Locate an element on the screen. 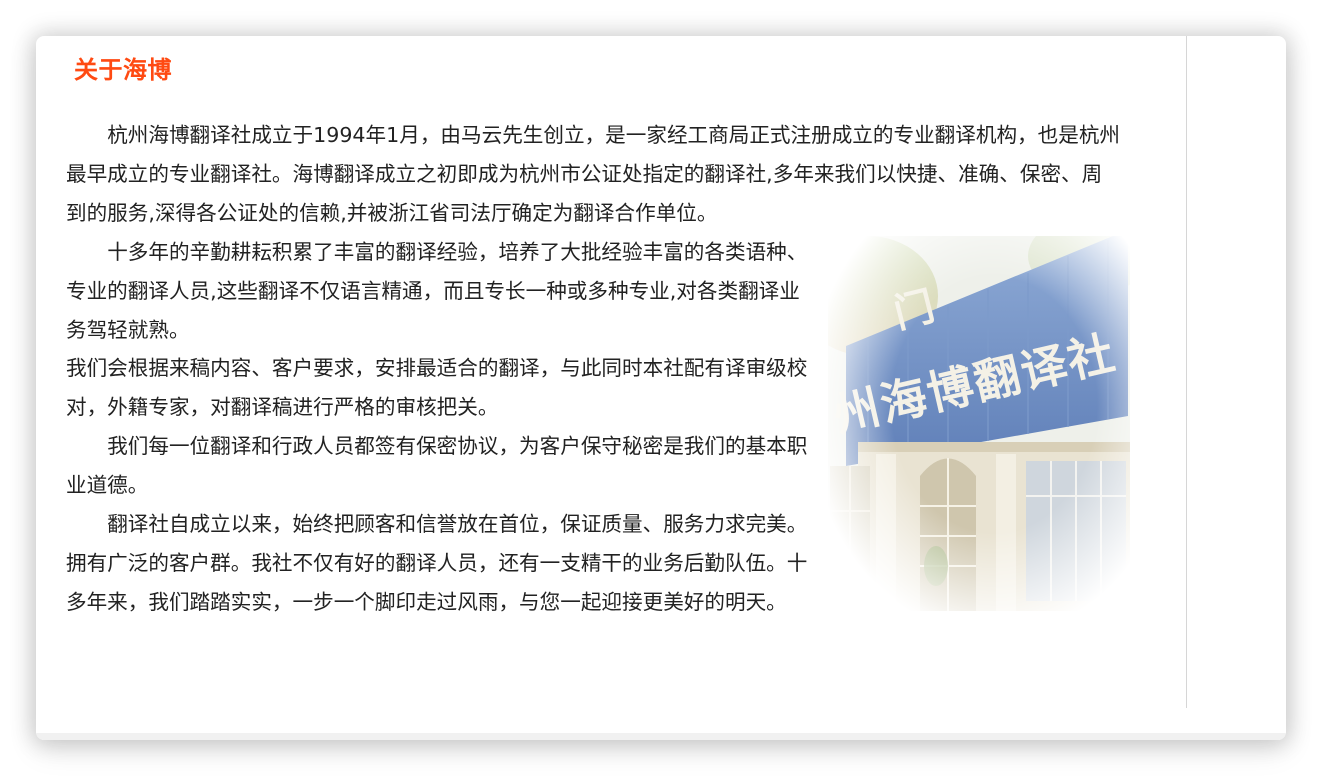  column-divider is located at coordinates (1186, 372).